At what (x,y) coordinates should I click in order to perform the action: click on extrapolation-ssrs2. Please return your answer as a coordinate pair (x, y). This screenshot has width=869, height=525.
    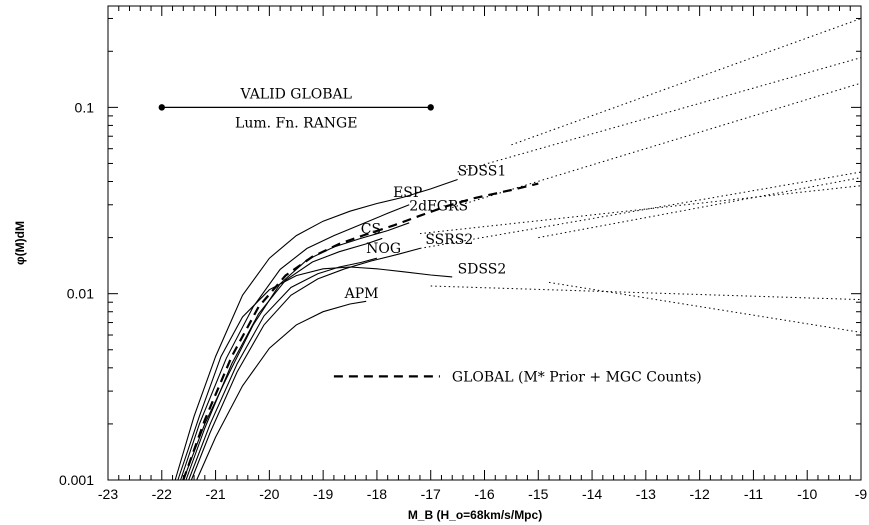
    Looking at the image, I should click on (699, 208).